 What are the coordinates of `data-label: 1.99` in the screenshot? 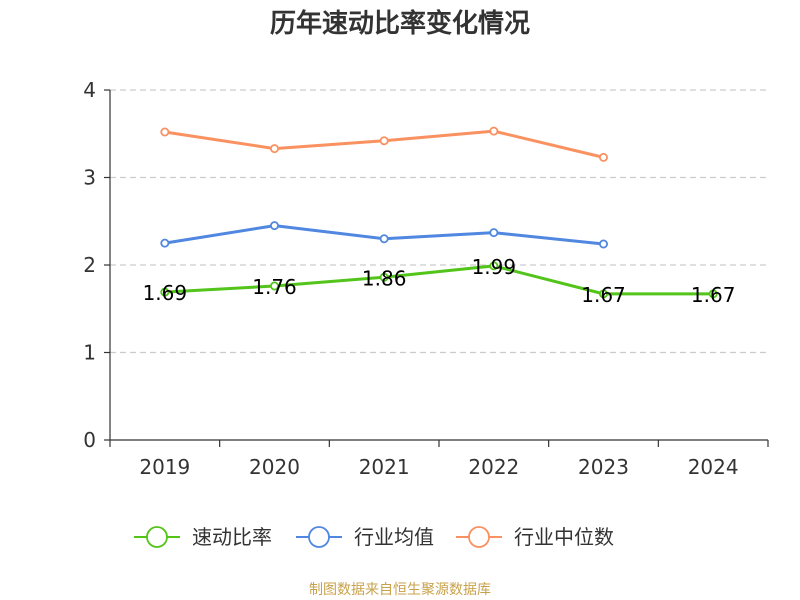 It's located at (494, 267).